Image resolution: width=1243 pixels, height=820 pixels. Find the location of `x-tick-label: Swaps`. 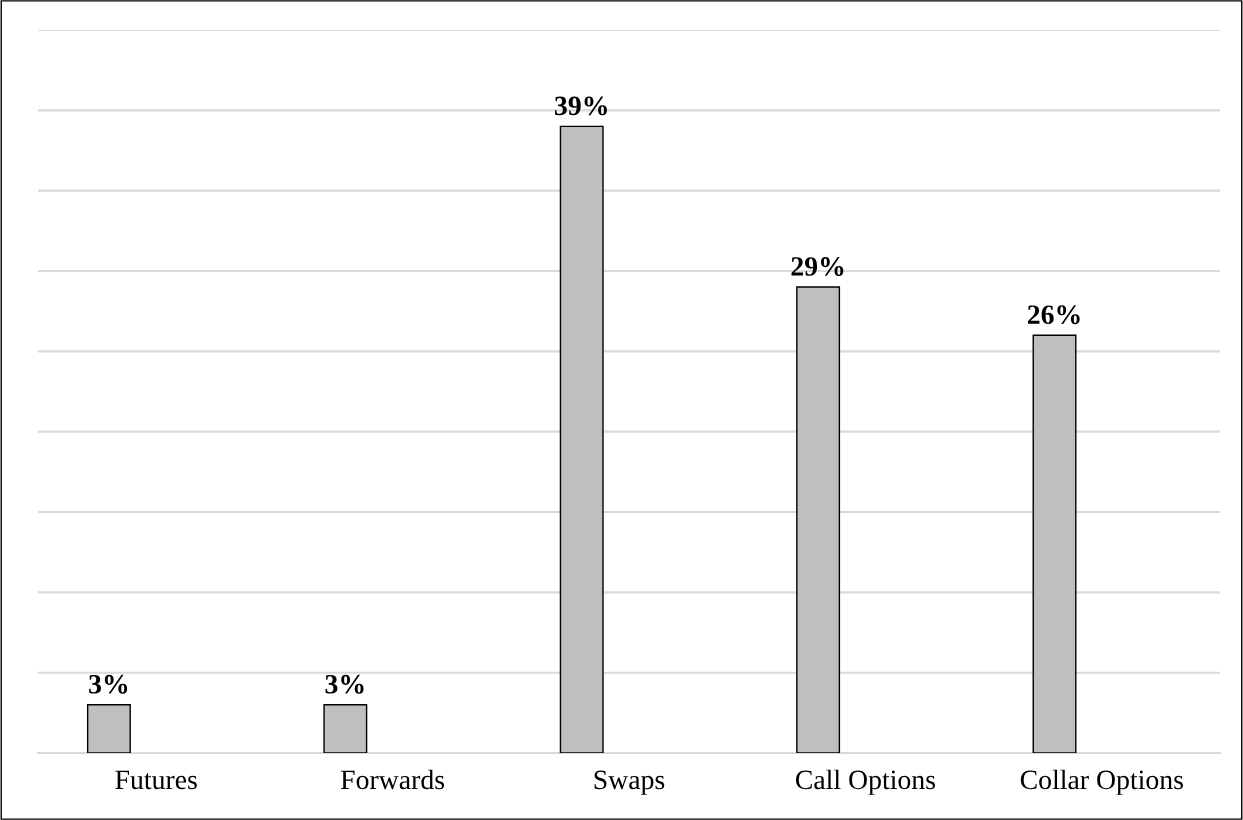

x-tick-label: Swaps is located at coordinates (629, 782).